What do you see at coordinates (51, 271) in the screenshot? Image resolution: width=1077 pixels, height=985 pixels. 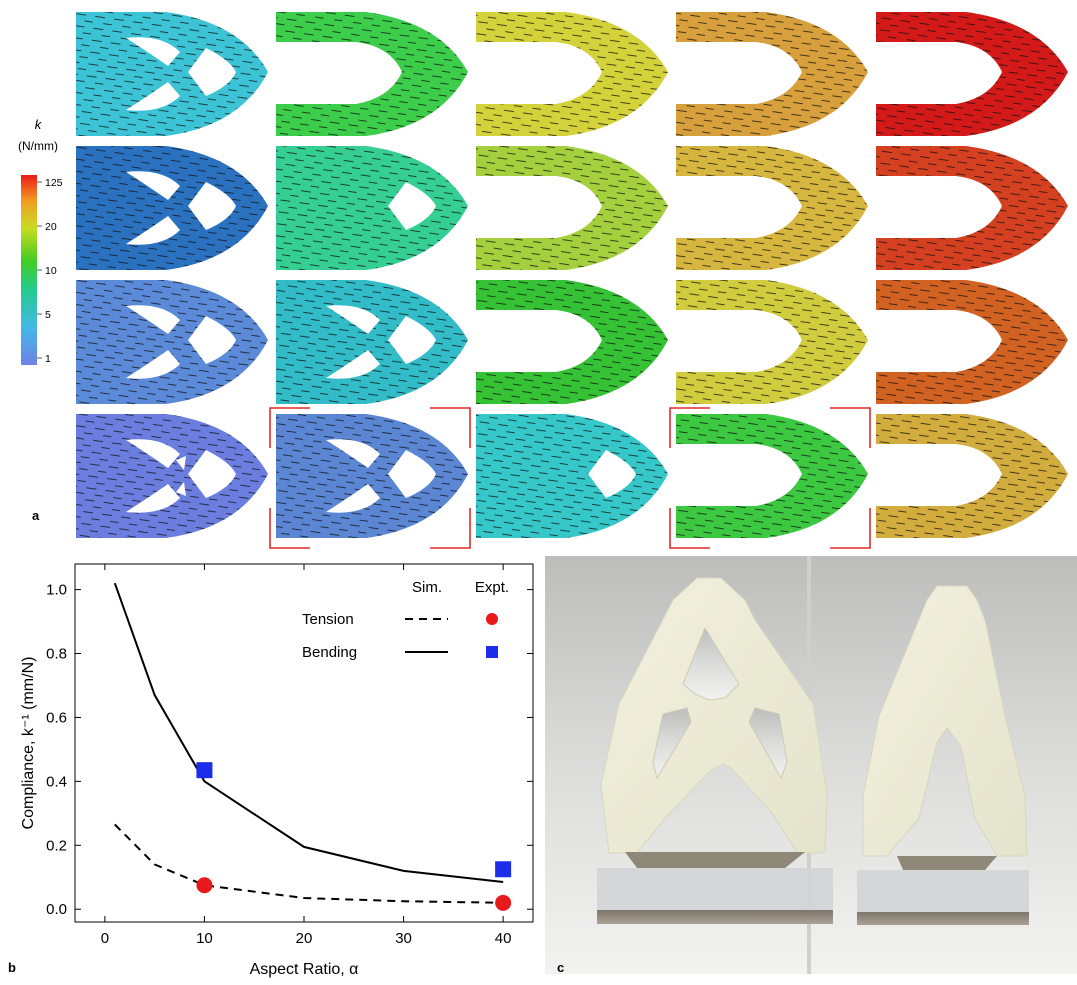 I see `colorbar-tick-label: 10` at bounding box center [51, 271].